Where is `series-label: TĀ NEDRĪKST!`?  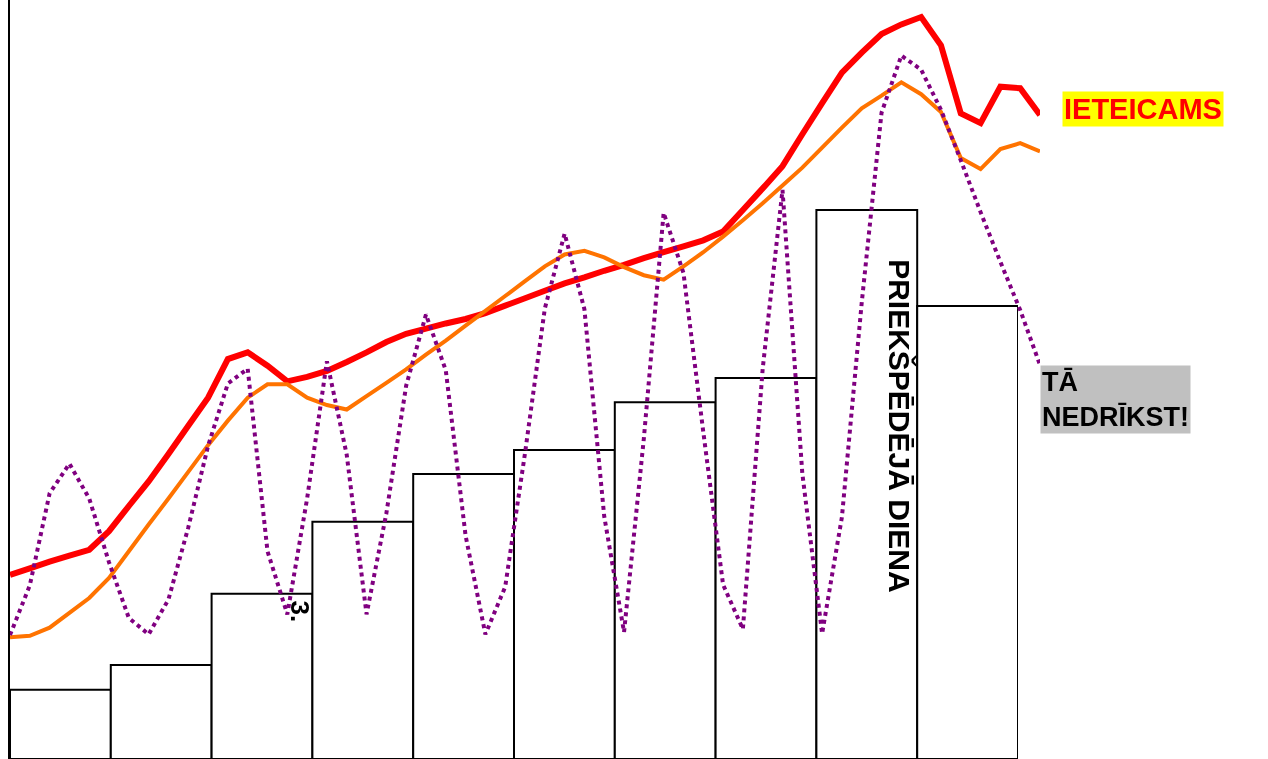 series-label: TĀ NEDRĪKST! is located at coordinates (1115, 400).